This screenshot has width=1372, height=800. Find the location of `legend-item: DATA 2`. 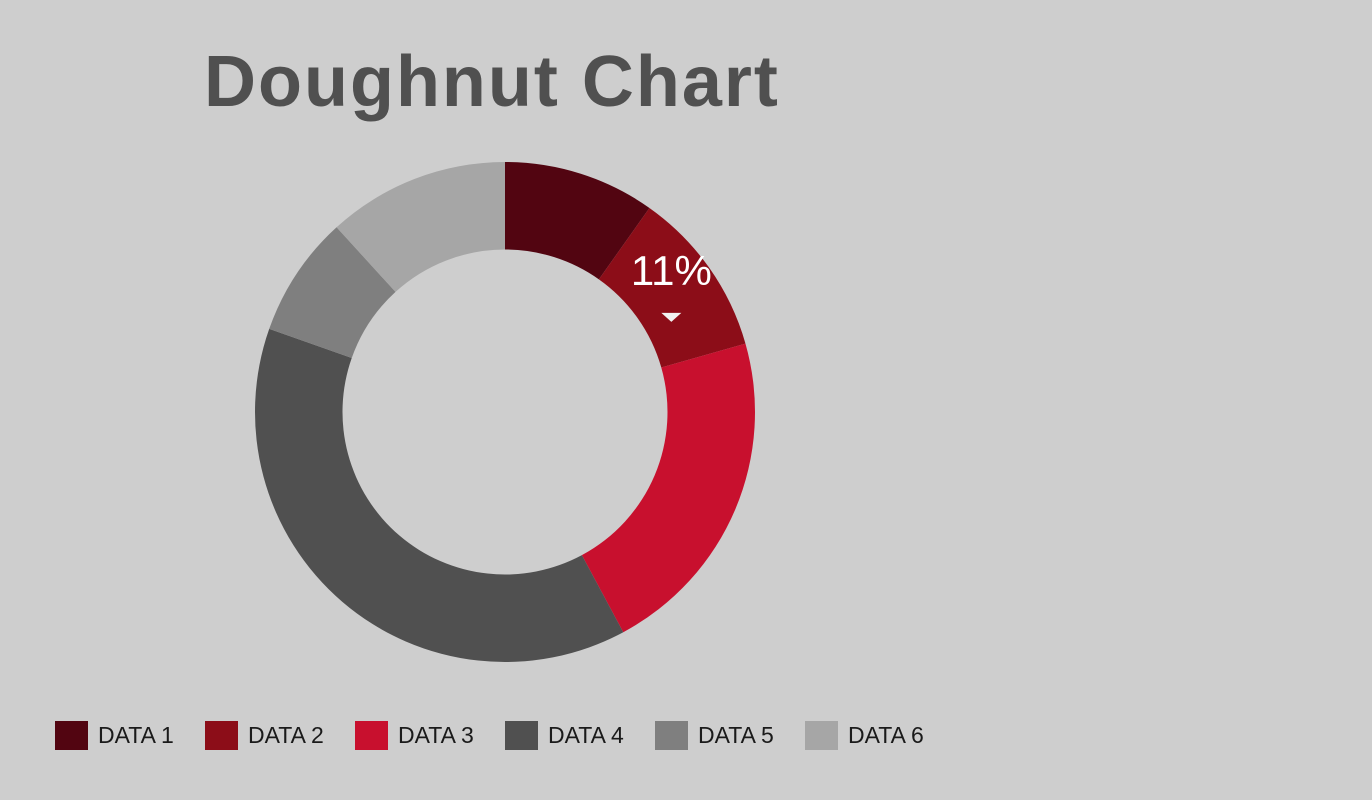

legend-item: DATA 2 is located at coordinates (280, 735).